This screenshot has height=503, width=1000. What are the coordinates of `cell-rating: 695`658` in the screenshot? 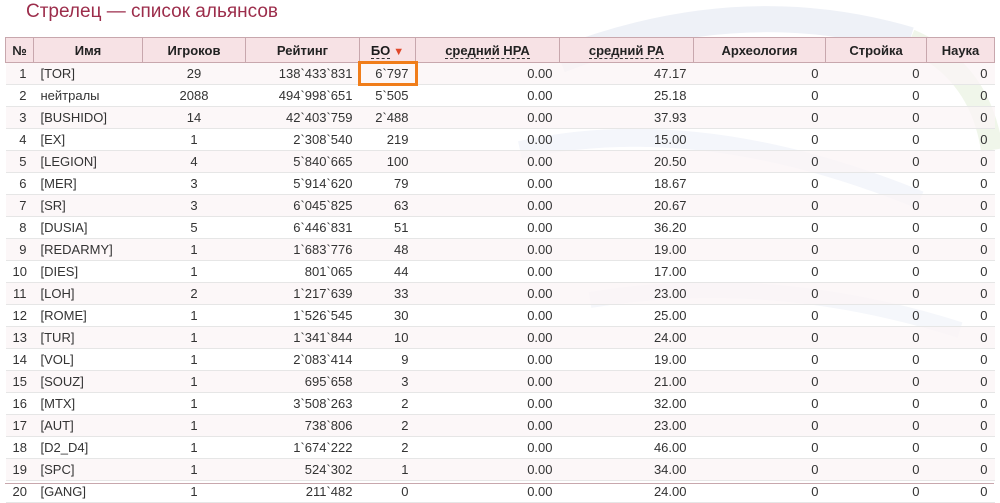 It's located at (302, 381).